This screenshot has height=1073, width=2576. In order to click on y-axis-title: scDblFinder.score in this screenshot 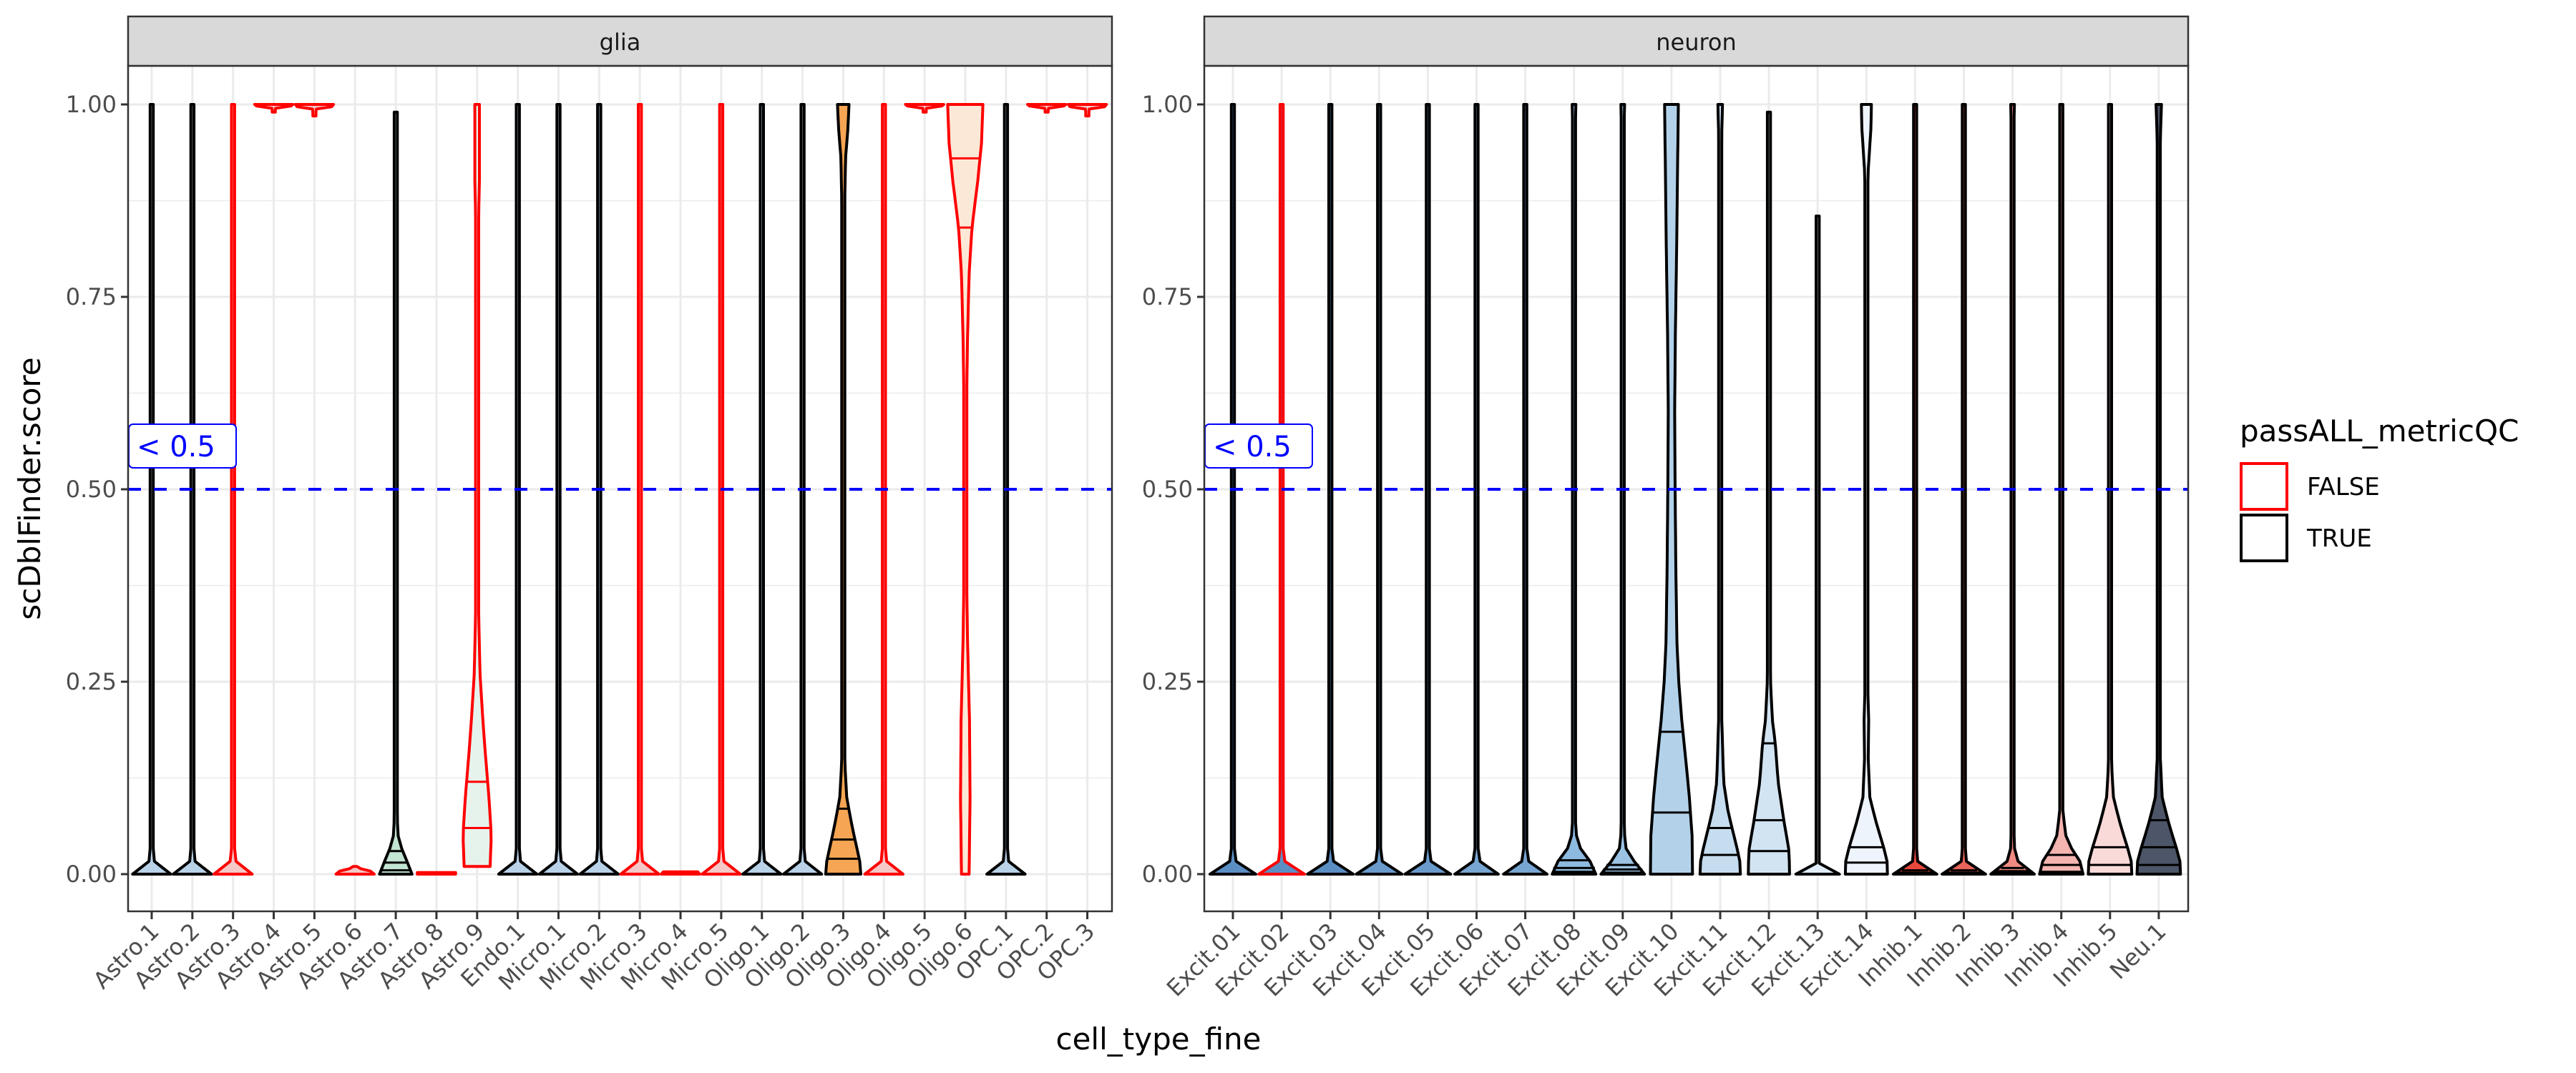, I will do `click(29, 488)`.